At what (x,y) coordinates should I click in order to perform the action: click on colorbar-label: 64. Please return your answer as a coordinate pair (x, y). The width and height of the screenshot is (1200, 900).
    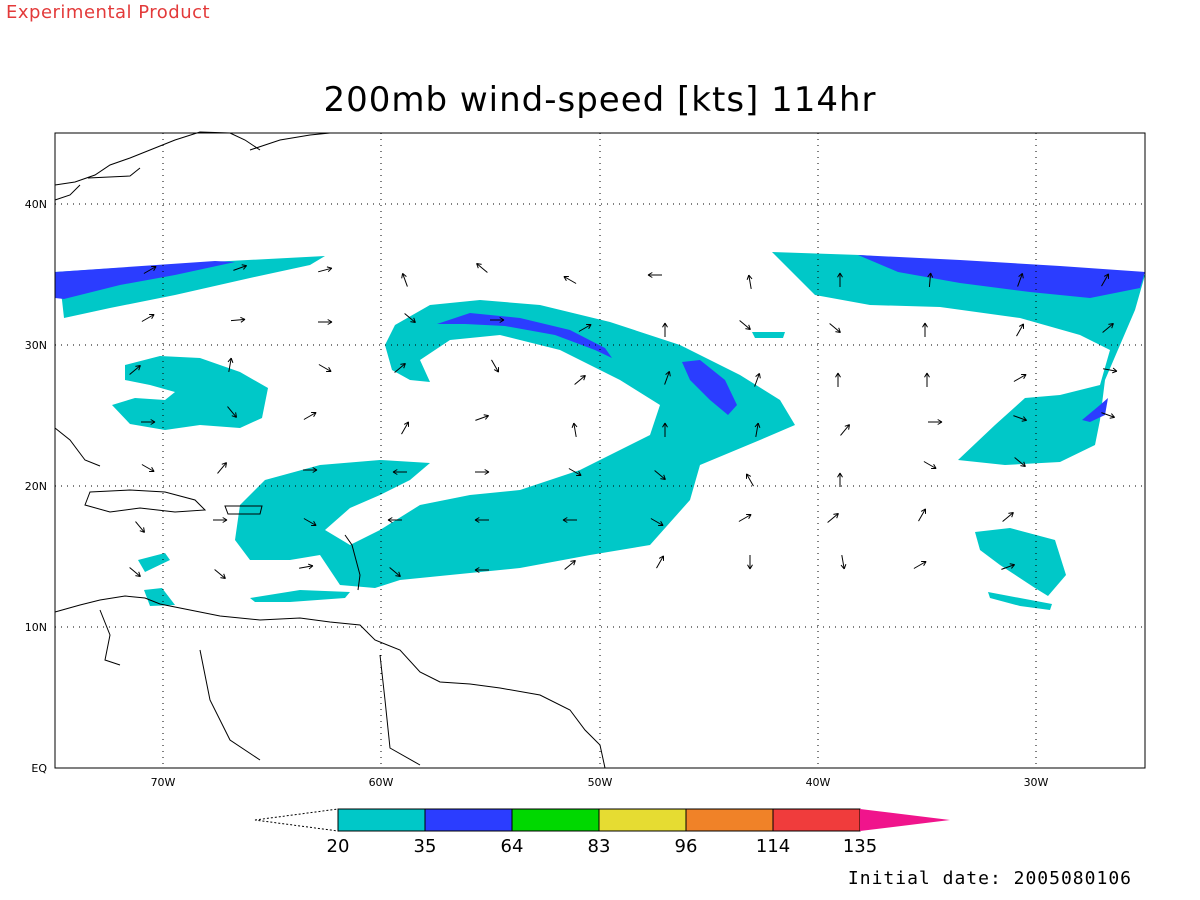
    Looking at the image, I should click on (512, 846).